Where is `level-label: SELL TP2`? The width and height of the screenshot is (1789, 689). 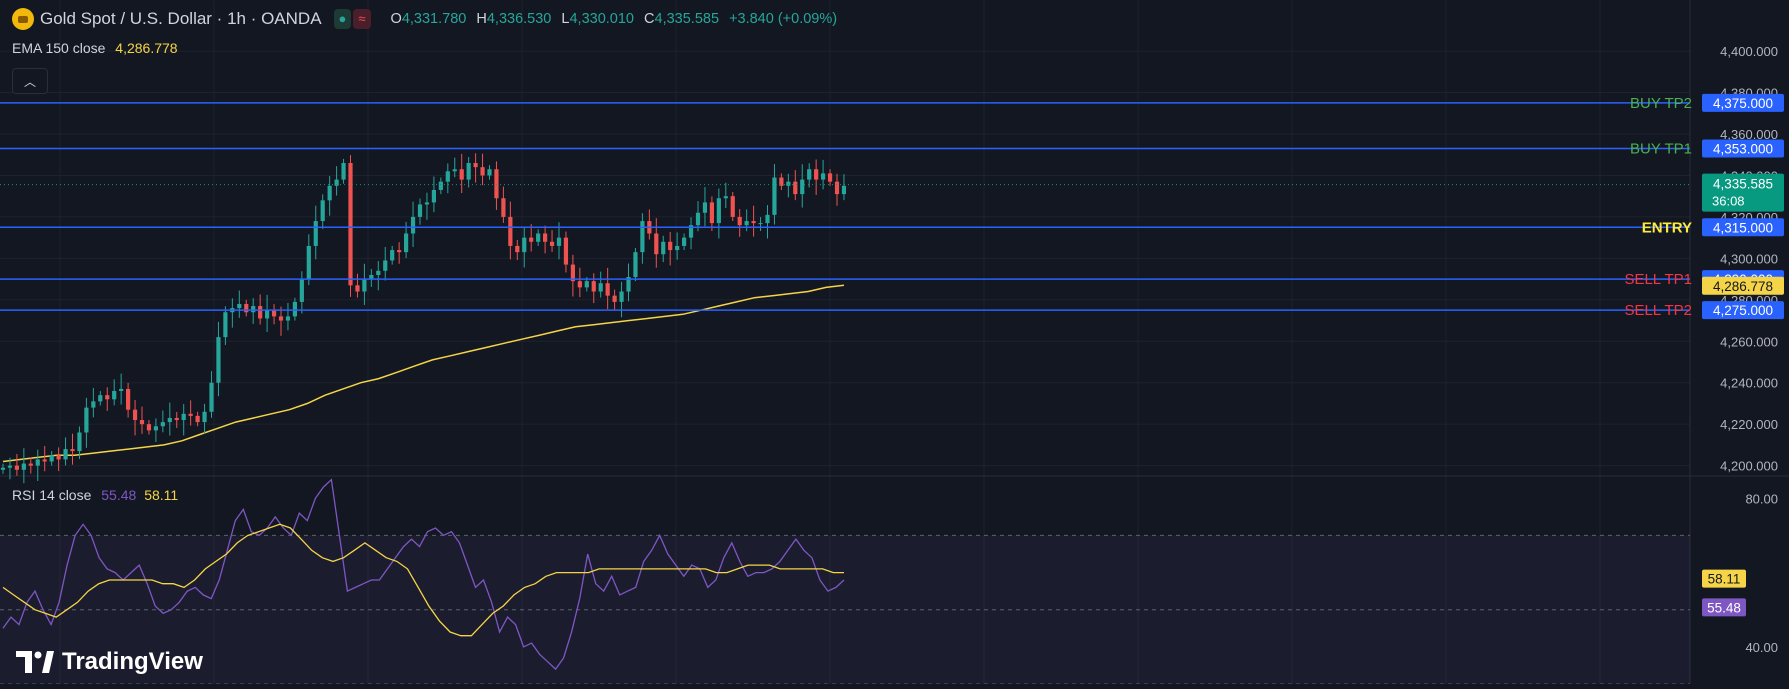
level-label: SELL TP2 is located at coordinates (1658, 310).